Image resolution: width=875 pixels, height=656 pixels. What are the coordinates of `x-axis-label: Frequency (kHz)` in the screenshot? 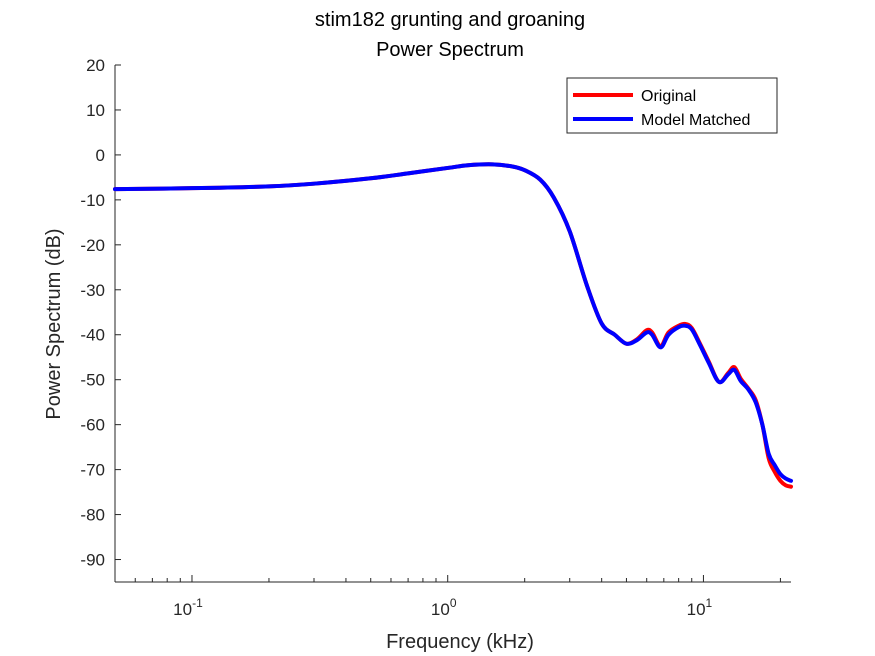 It's located at (460, 642).